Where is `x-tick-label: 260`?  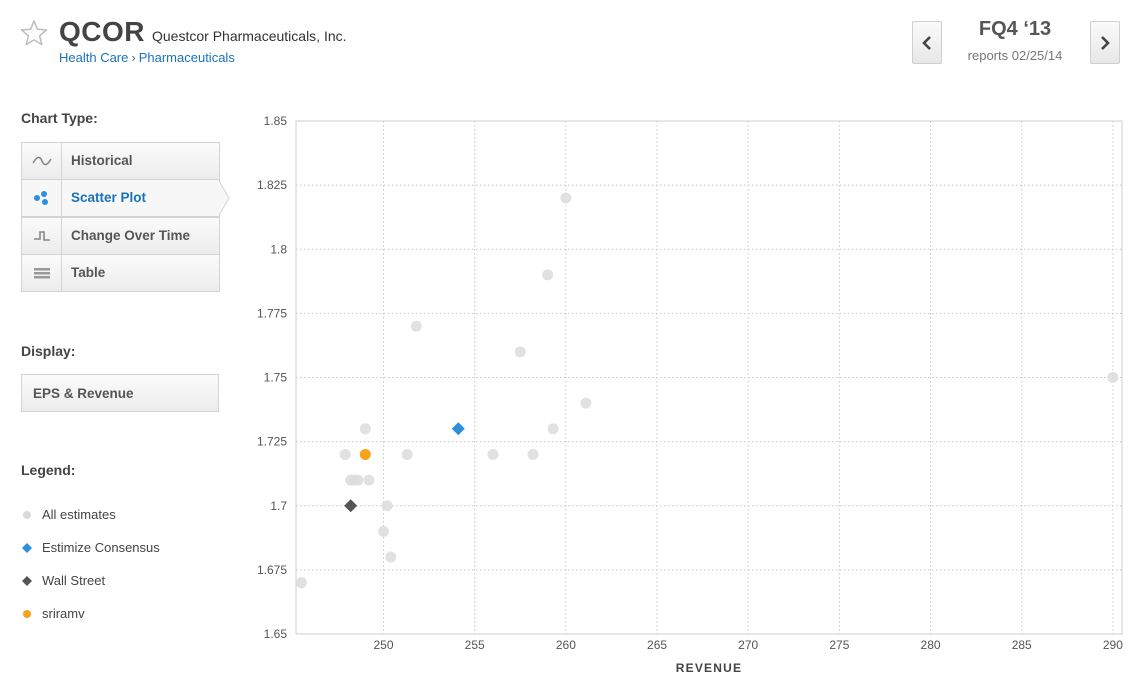 x-tick-label: 260 is located at coordinates (566, 645).